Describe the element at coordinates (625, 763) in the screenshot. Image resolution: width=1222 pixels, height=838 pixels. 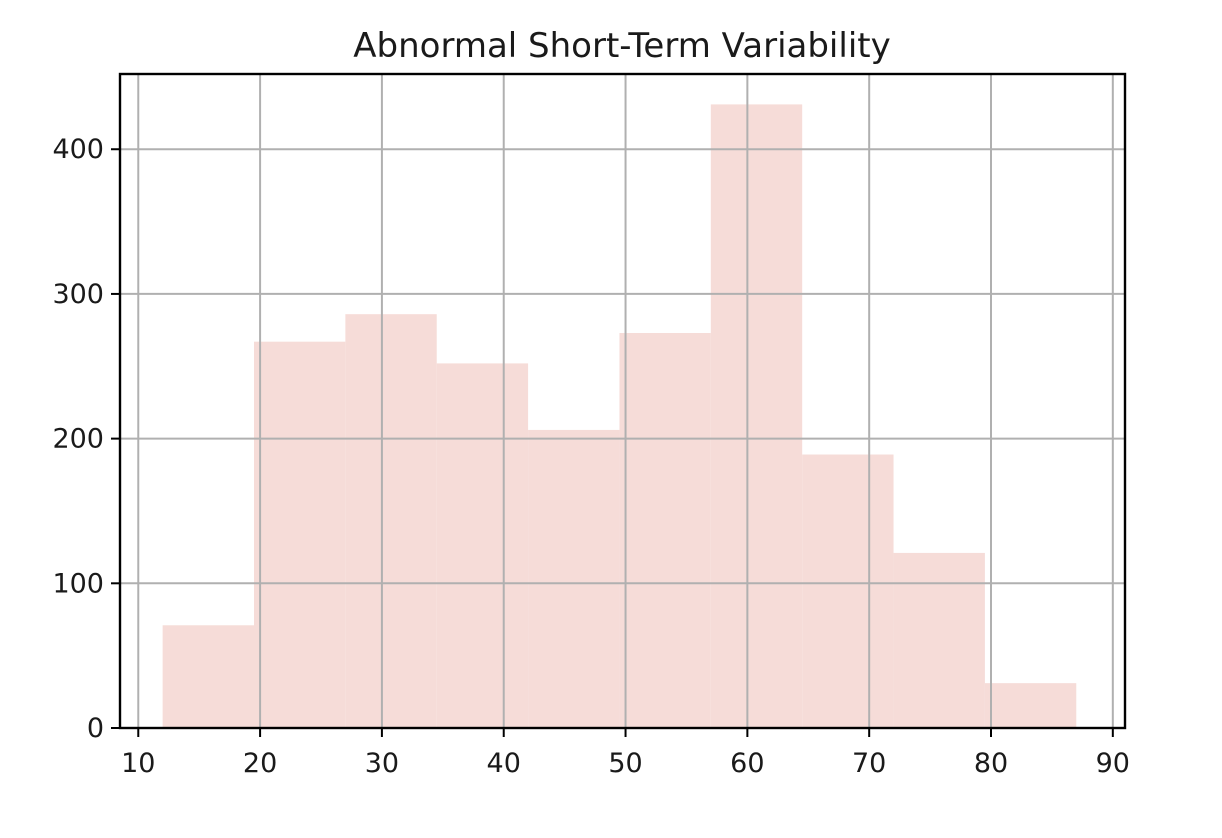
I see `x-tick-label-50: 50` at that location.